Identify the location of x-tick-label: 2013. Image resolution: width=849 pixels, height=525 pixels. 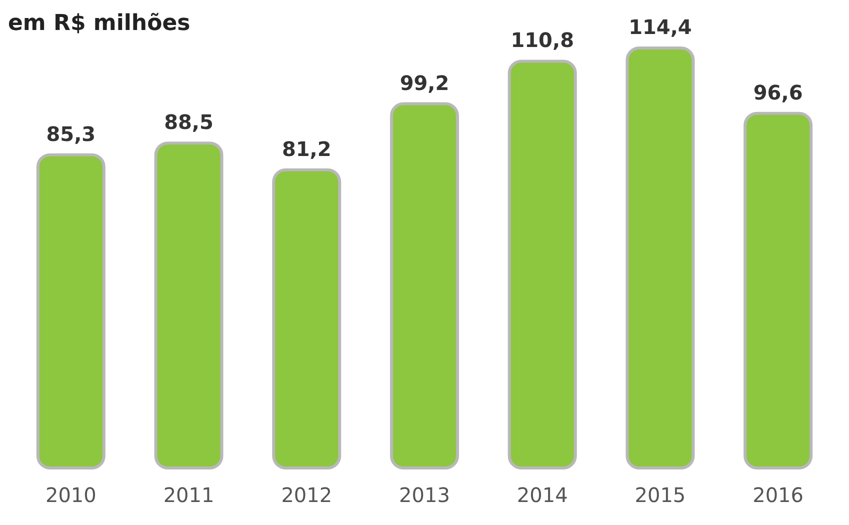
(424, 495).